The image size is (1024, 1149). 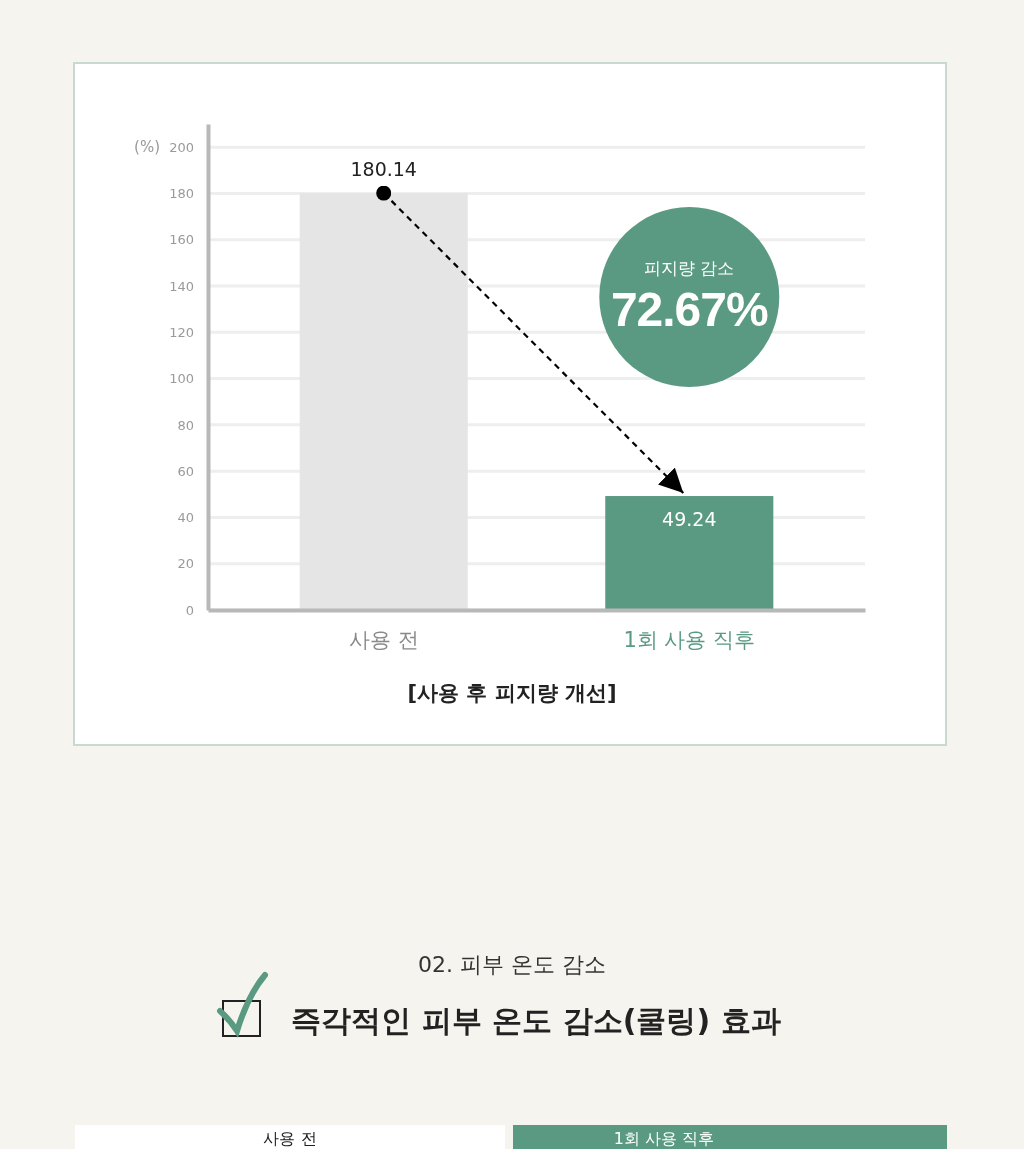 What do you see at coordinates (689, 268) in the screenshot?
I see `annotation: 피지량 감소` at bounding box center [689, 268].